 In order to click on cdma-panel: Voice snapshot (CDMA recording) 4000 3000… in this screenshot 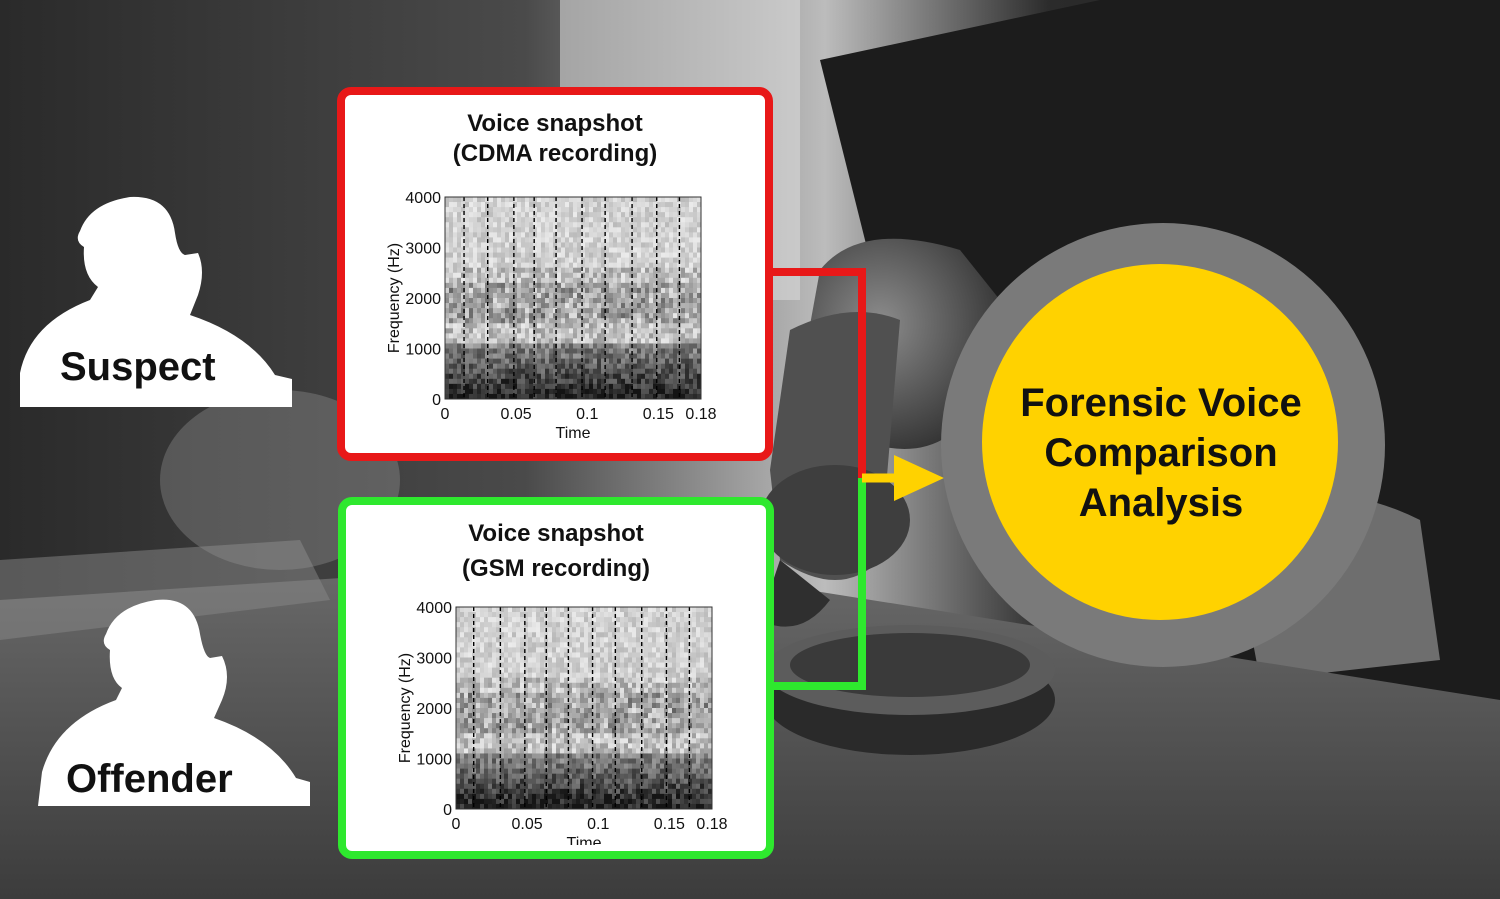, I will do `click(555, 274)`.